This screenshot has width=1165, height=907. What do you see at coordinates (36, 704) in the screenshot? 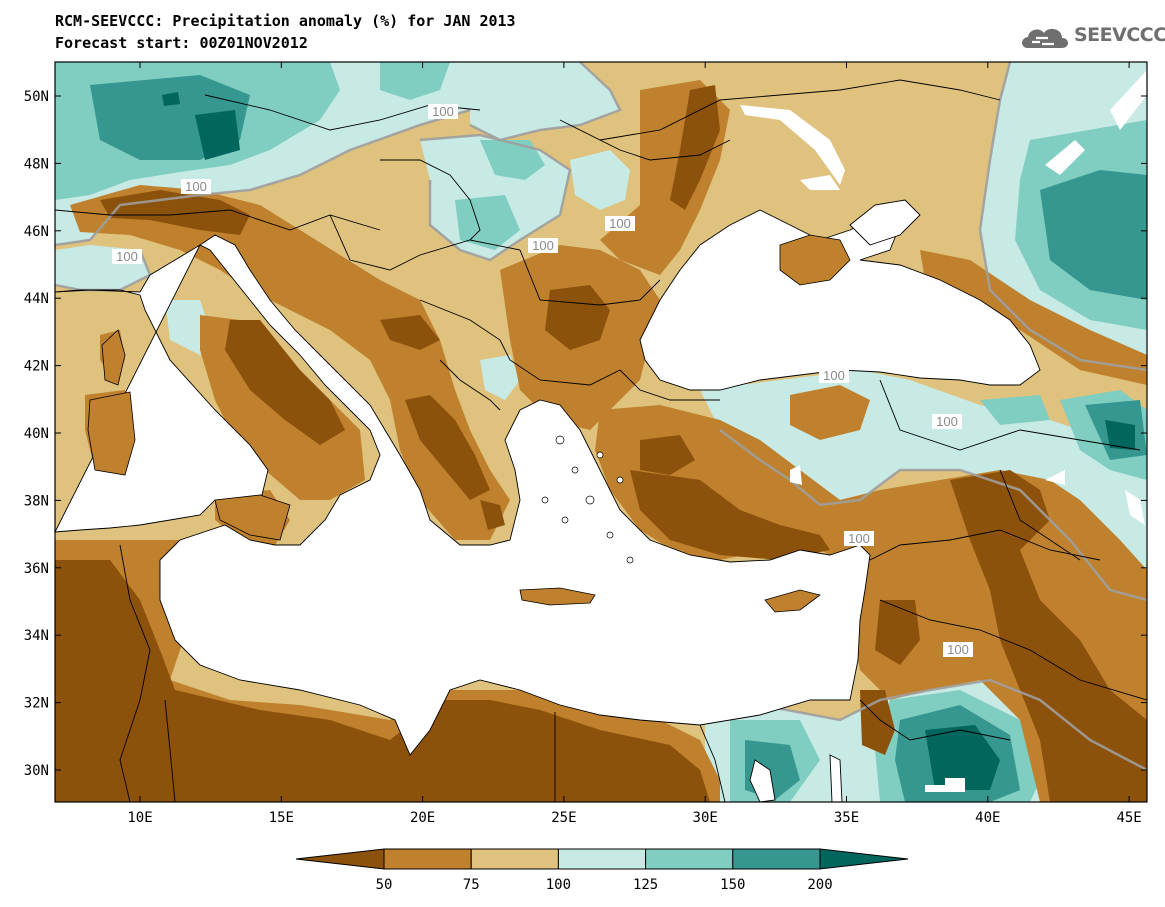
I see `lat-tick-label: 32N` at bounding box center [36, 704].